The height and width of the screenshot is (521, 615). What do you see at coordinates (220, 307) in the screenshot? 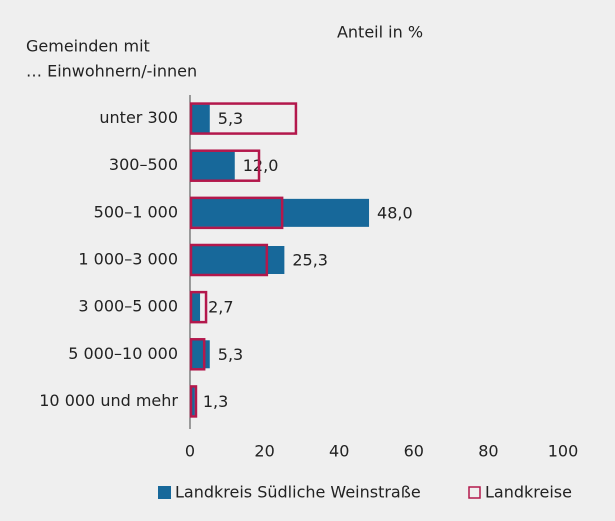
I see `value-label: 2,7` at bounding box center [220, 307].